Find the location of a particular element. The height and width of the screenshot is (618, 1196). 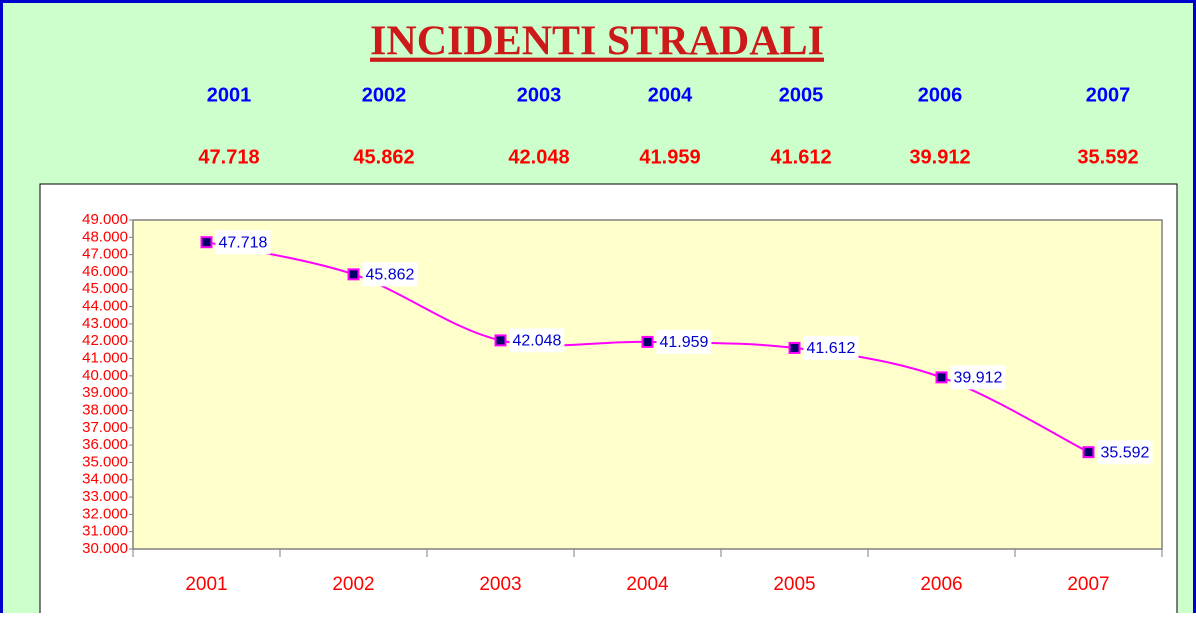

y-tick-label: 42.000 is located at coordinates (105, 340).